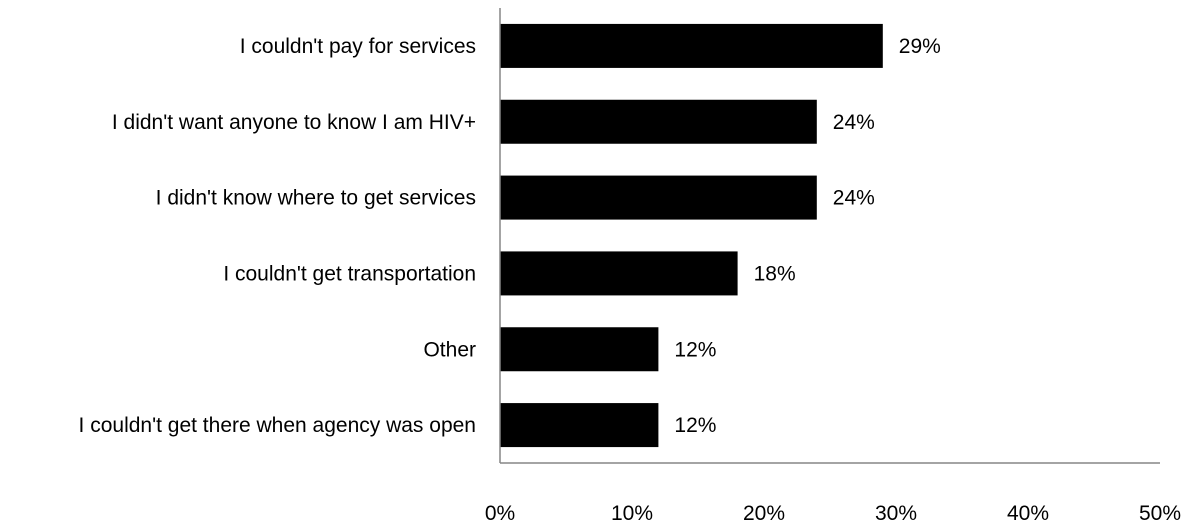 This screenshot has width=1190, height=524. I want to click on x-tick-label-0: 0%, so click(500, 513).